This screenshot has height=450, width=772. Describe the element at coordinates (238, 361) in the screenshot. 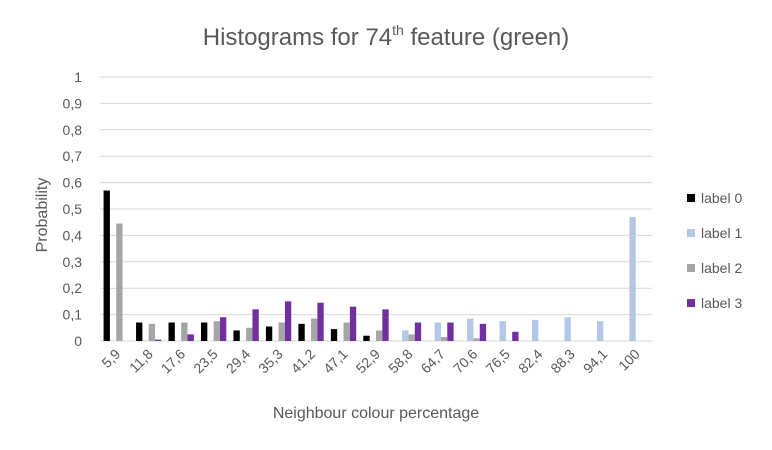

I see `x-tick-label: 29,4` at that location.